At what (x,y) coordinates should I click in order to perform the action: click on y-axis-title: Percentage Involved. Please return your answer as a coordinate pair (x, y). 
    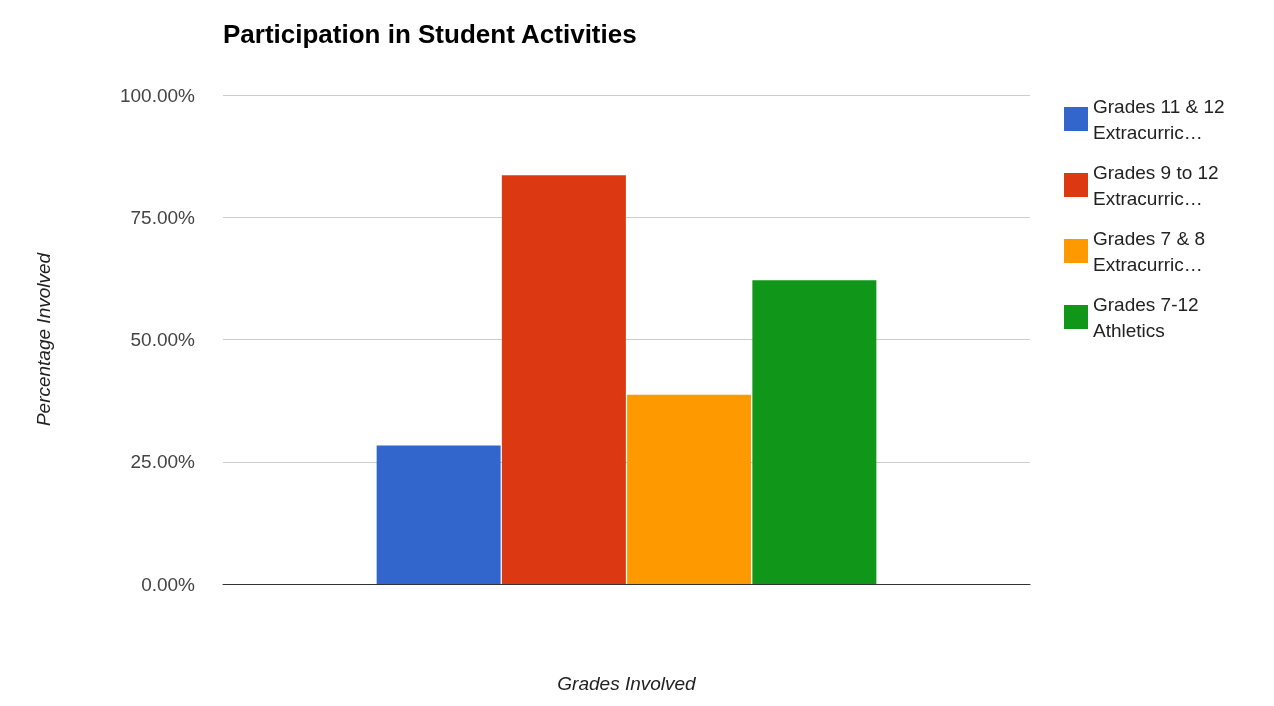
    Looking at the image, I should click on (43, 339).